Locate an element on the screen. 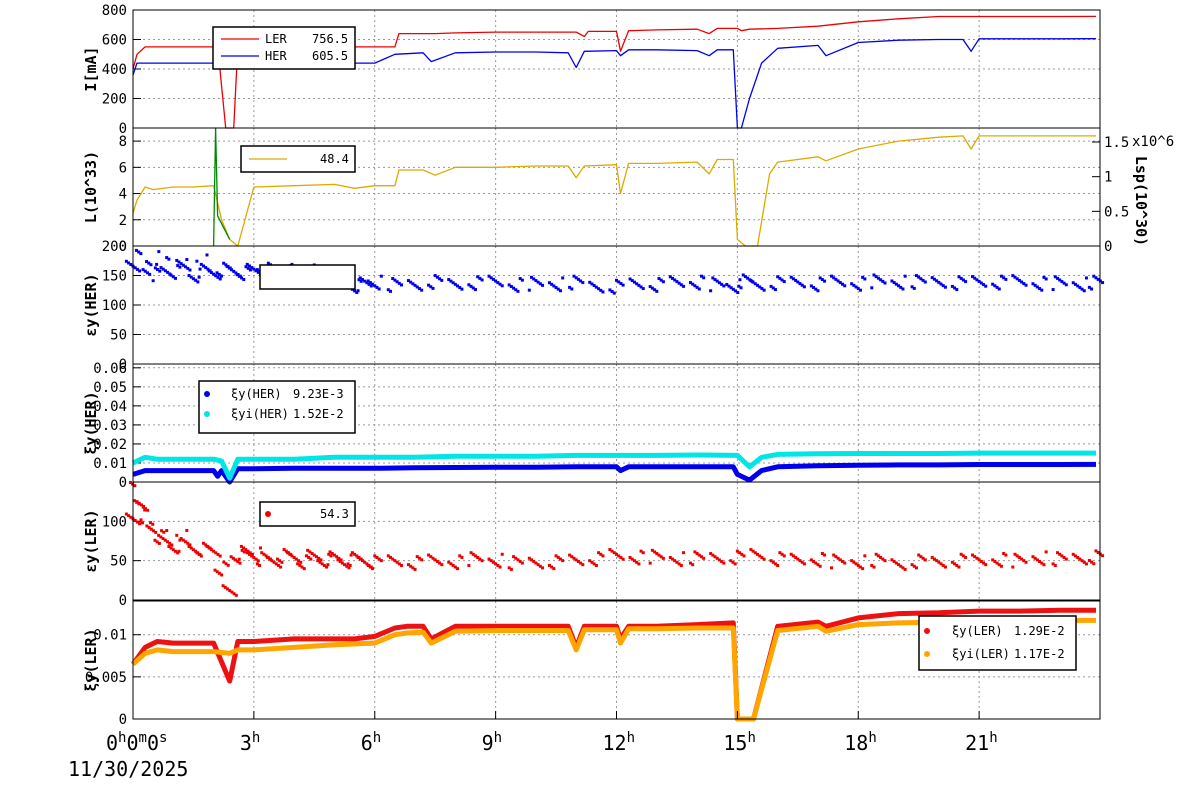 Image resolution: width=1200 pixels, height=798 pixels. x-tick-label: 0h0m0s is located at coordinates (136, 742).